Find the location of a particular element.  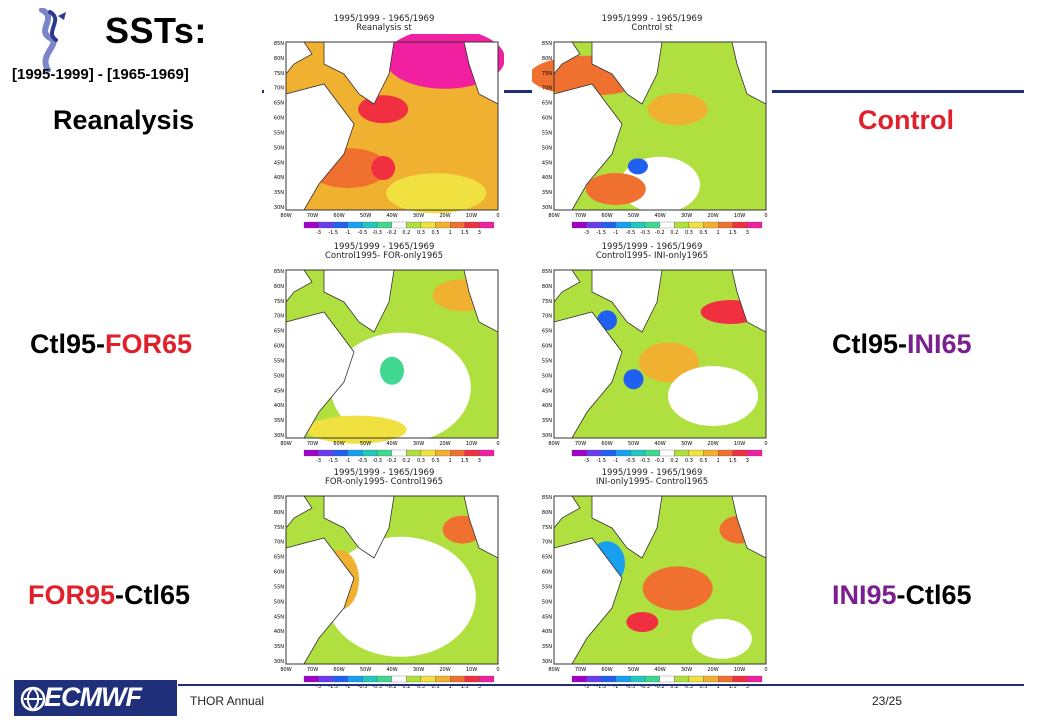

colorbar-tick-label: -0.3 is located at coordinates (645, 686).